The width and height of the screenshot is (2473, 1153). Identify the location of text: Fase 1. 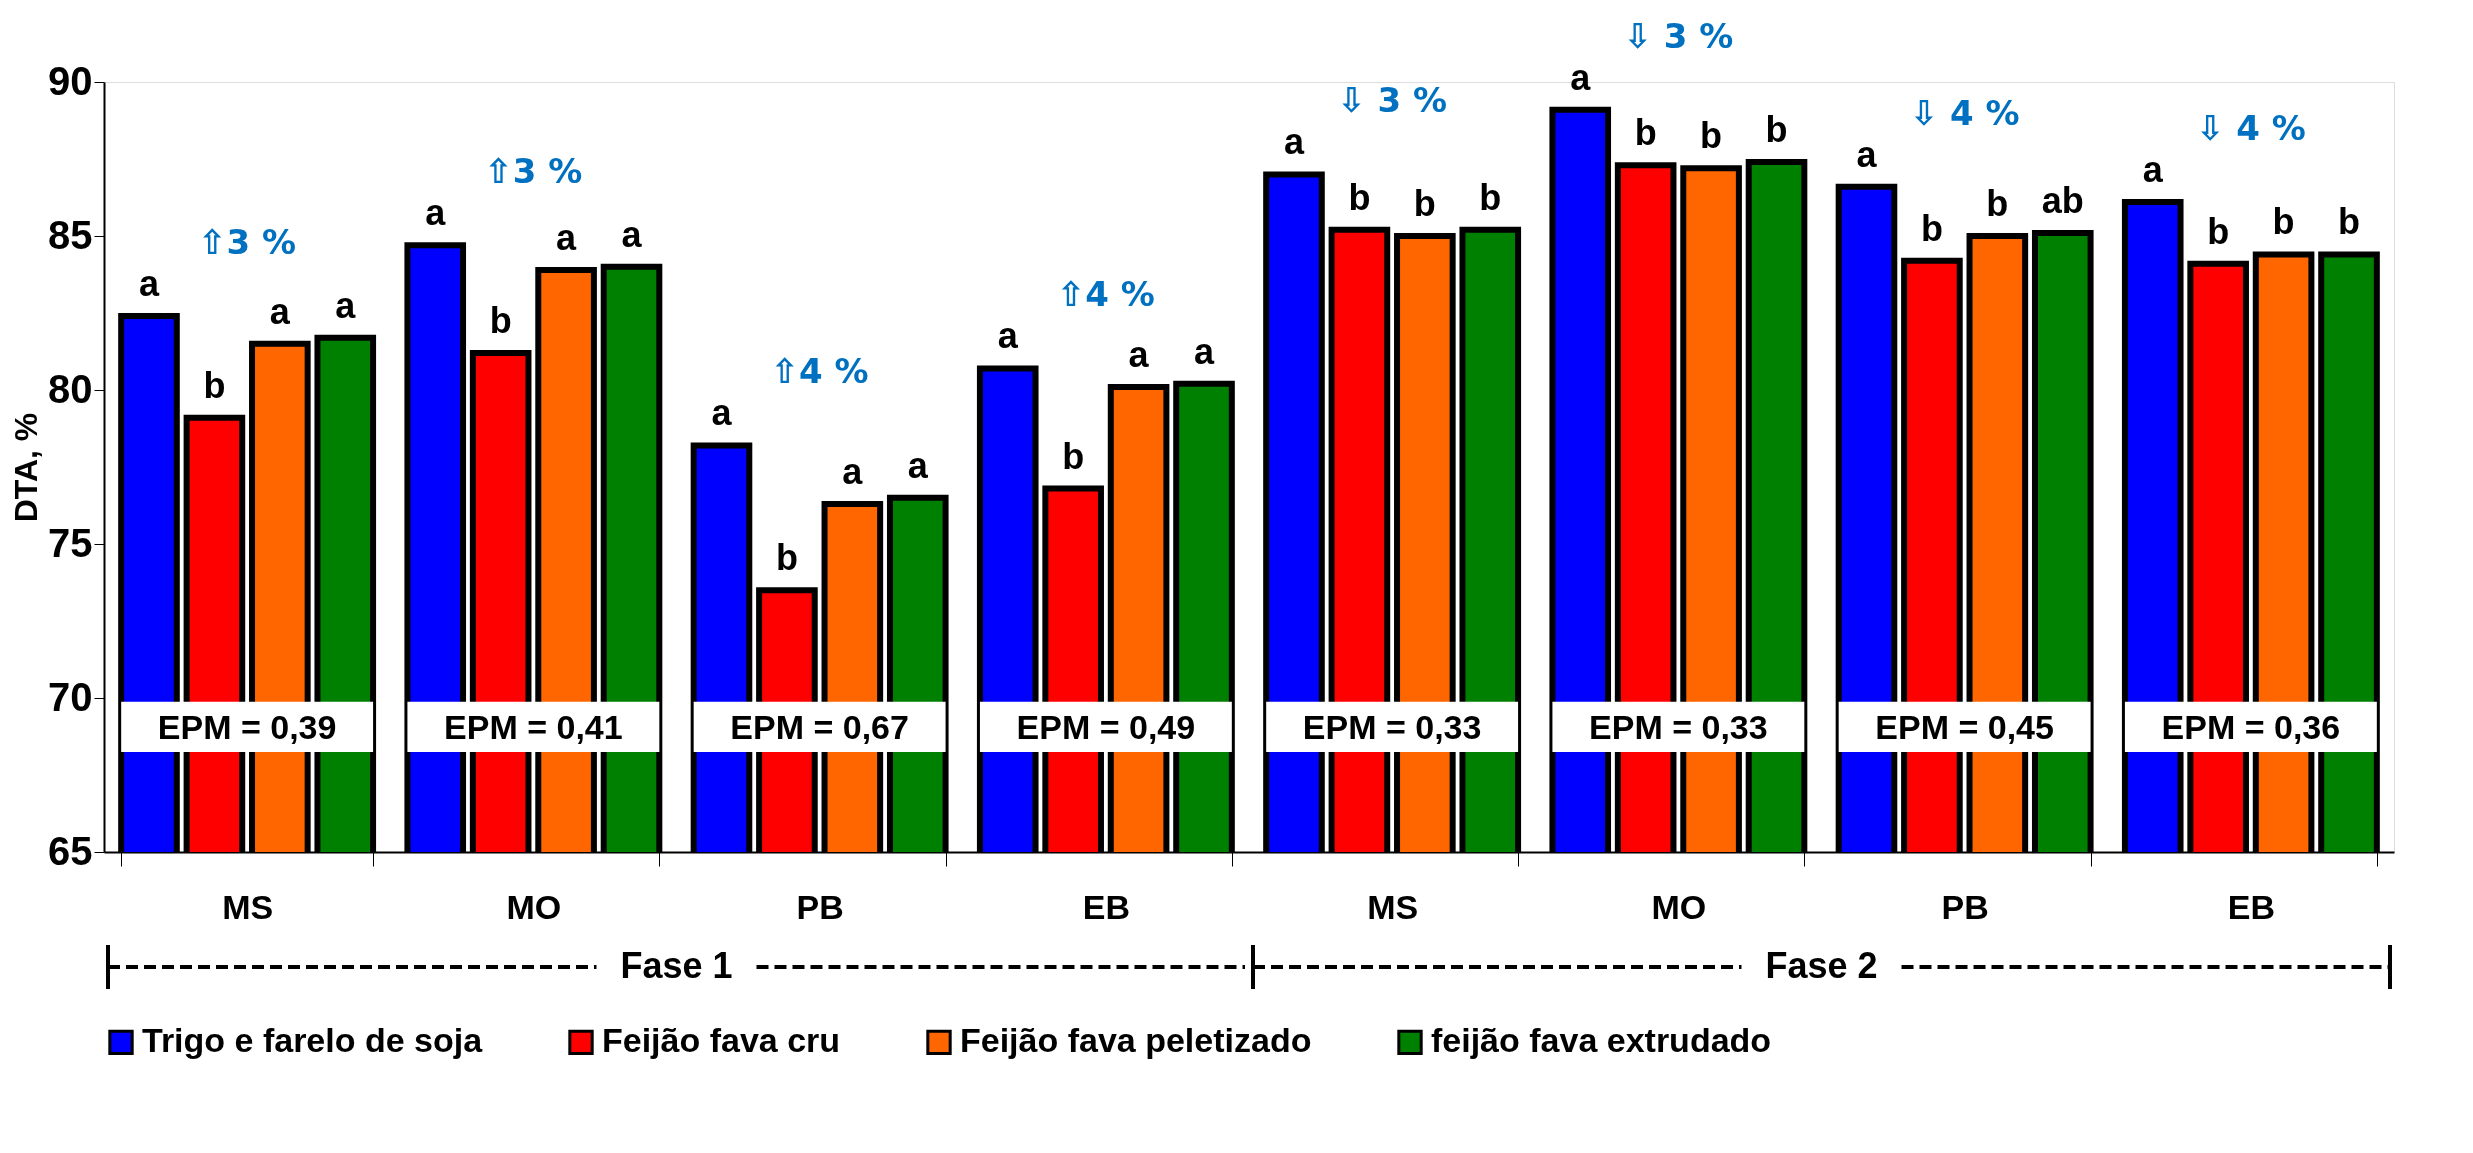
(676, 965).